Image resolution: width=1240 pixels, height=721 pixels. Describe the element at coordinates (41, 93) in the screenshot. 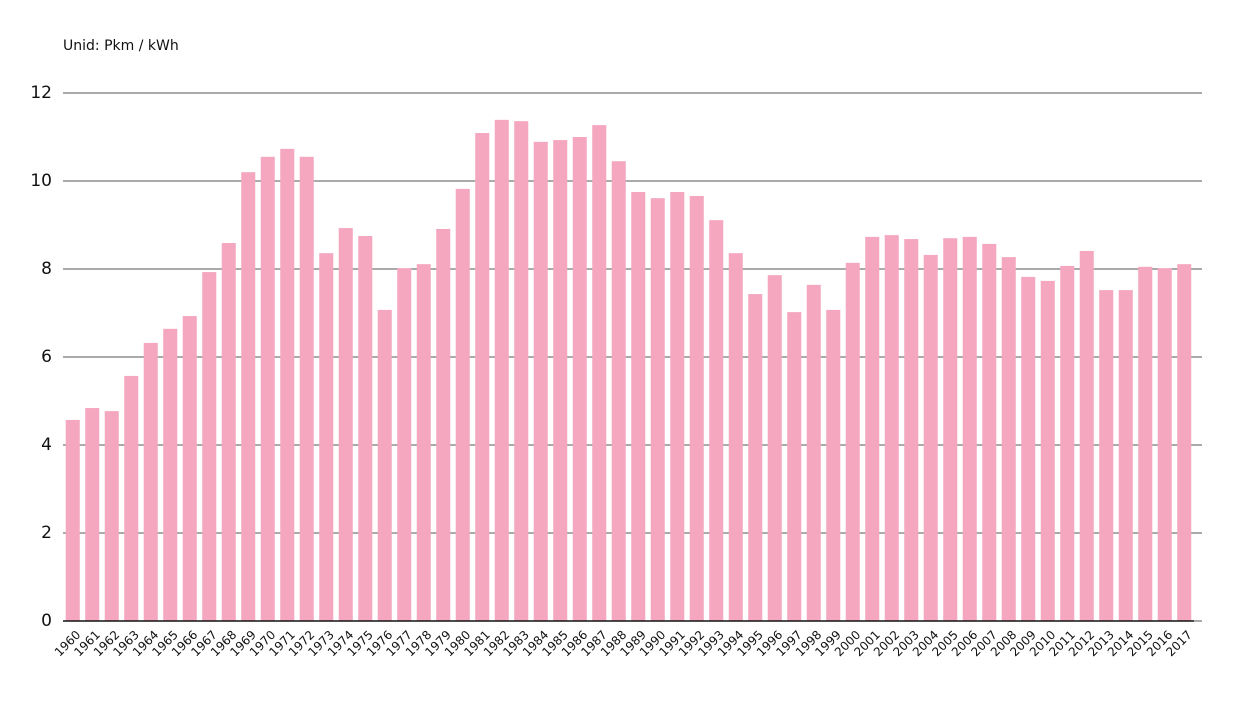

I see `y-tick-label: 12` at that location.